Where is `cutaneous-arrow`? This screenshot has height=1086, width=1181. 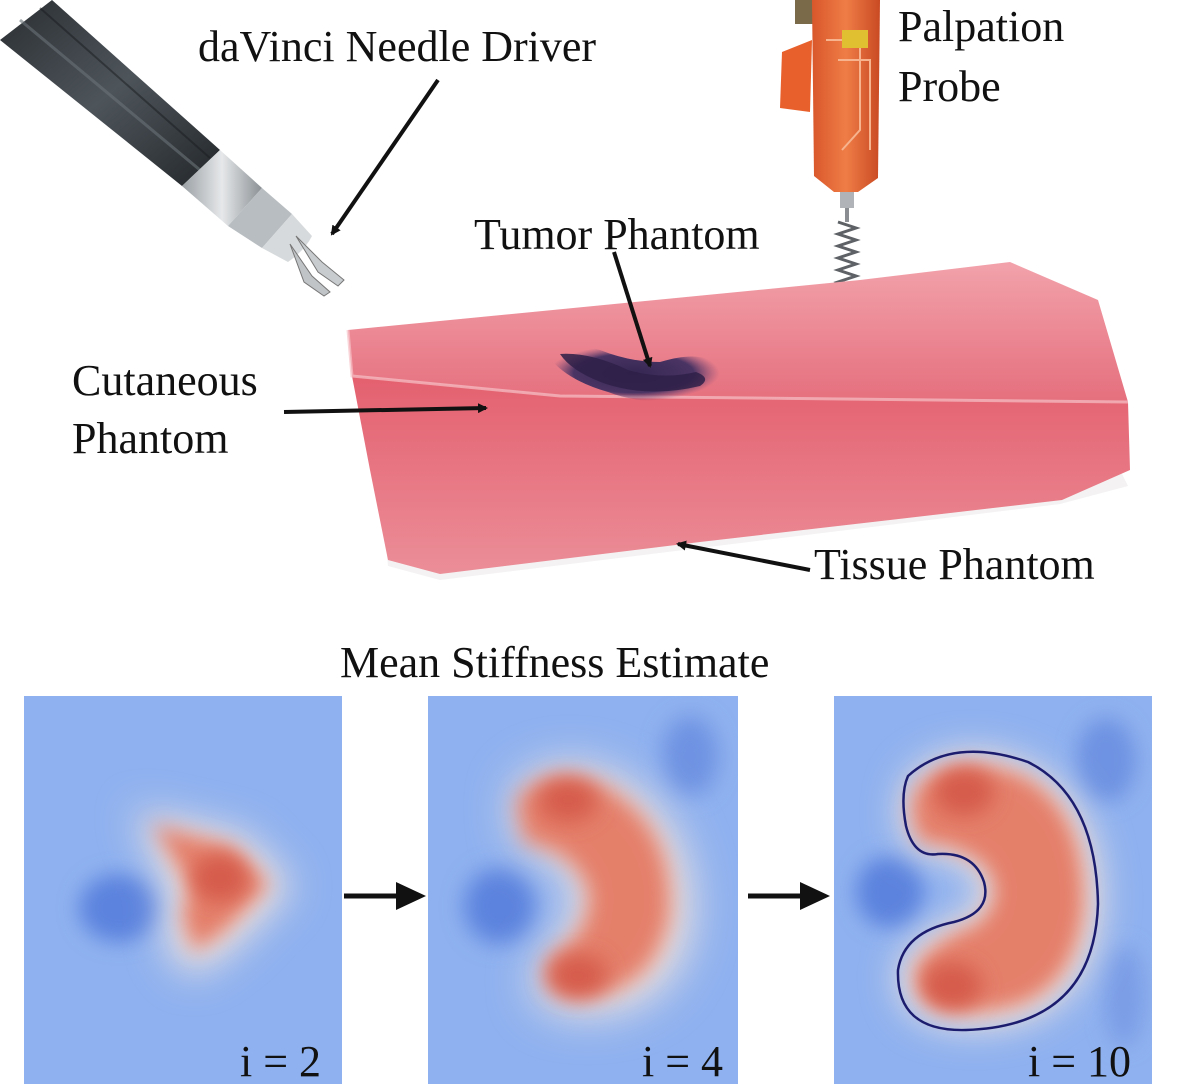
cutaneous-arrow is located at coordinates (385, 408).